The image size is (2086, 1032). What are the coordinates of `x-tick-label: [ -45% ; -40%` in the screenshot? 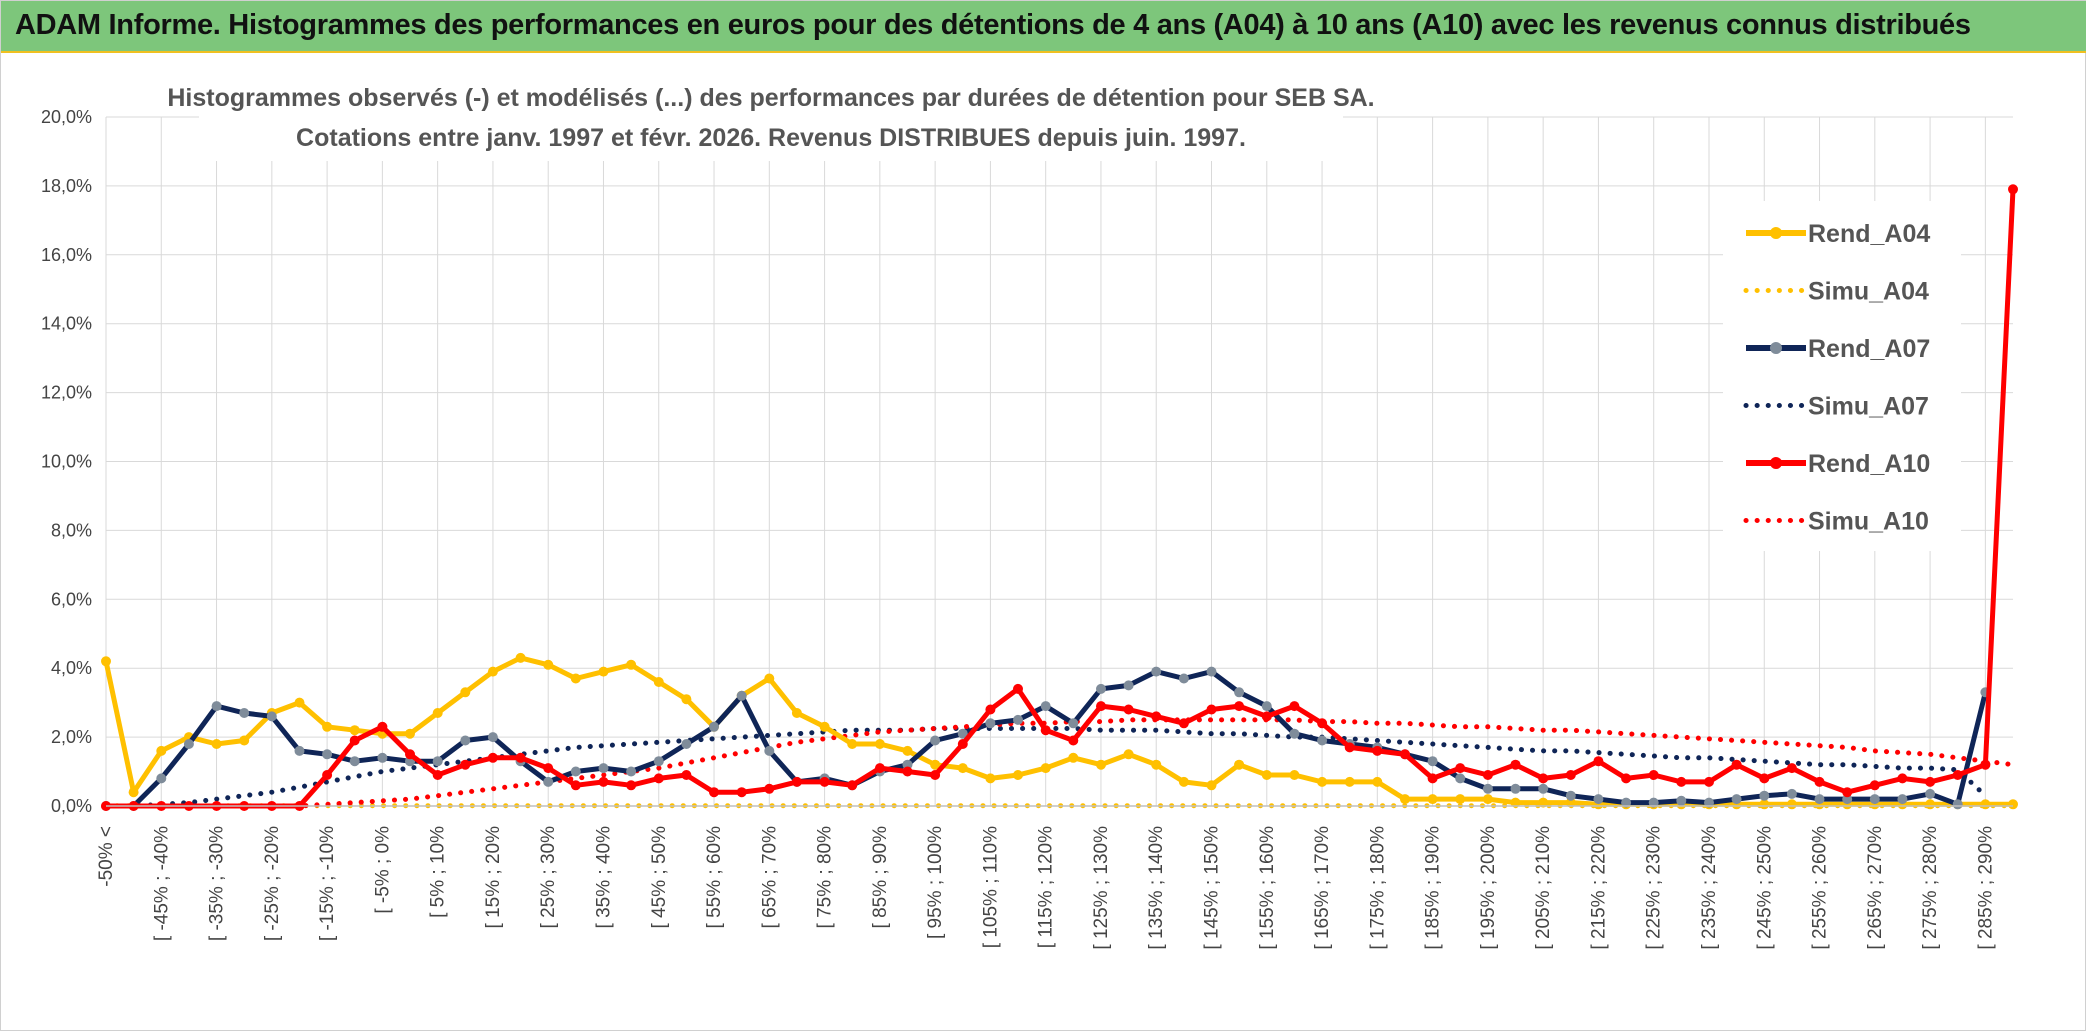 It's located at (161, 883).